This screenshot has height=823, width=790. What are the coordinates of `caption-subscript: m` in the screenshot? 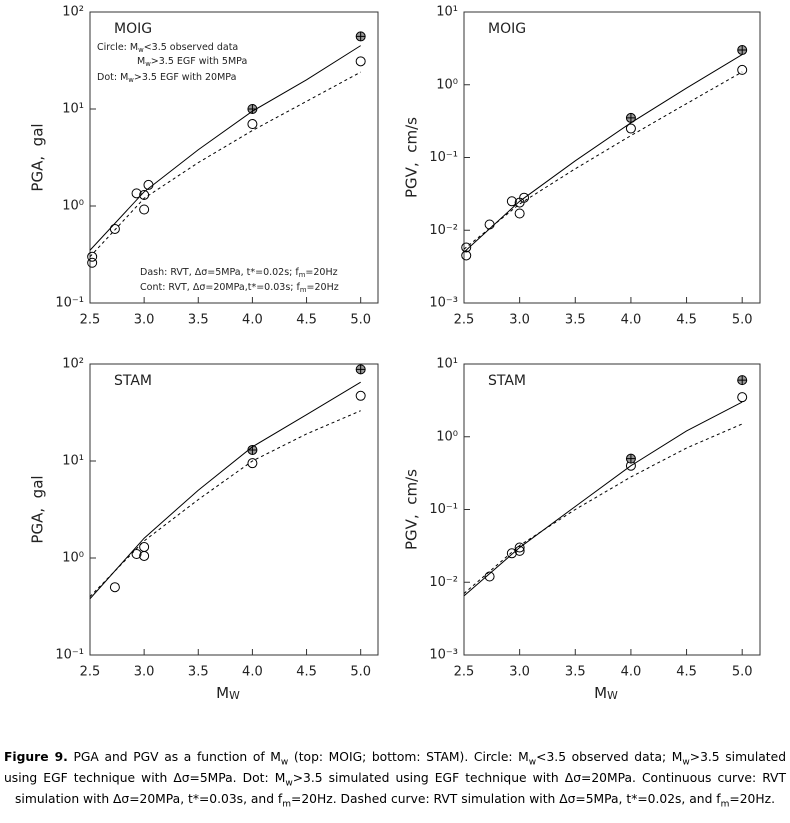 It's located at (287, 804).